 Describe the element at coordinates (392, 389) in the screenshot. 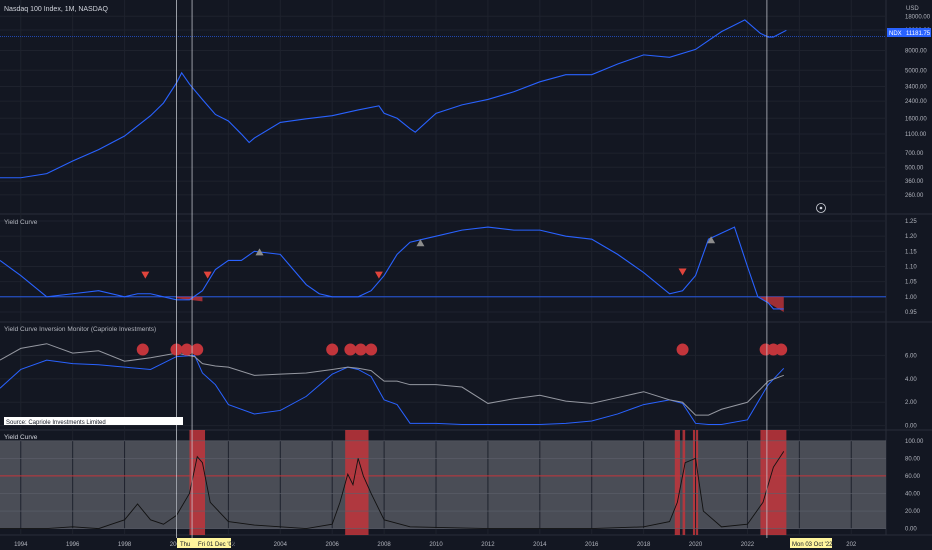

I see `monitor-blue-line` at that location.